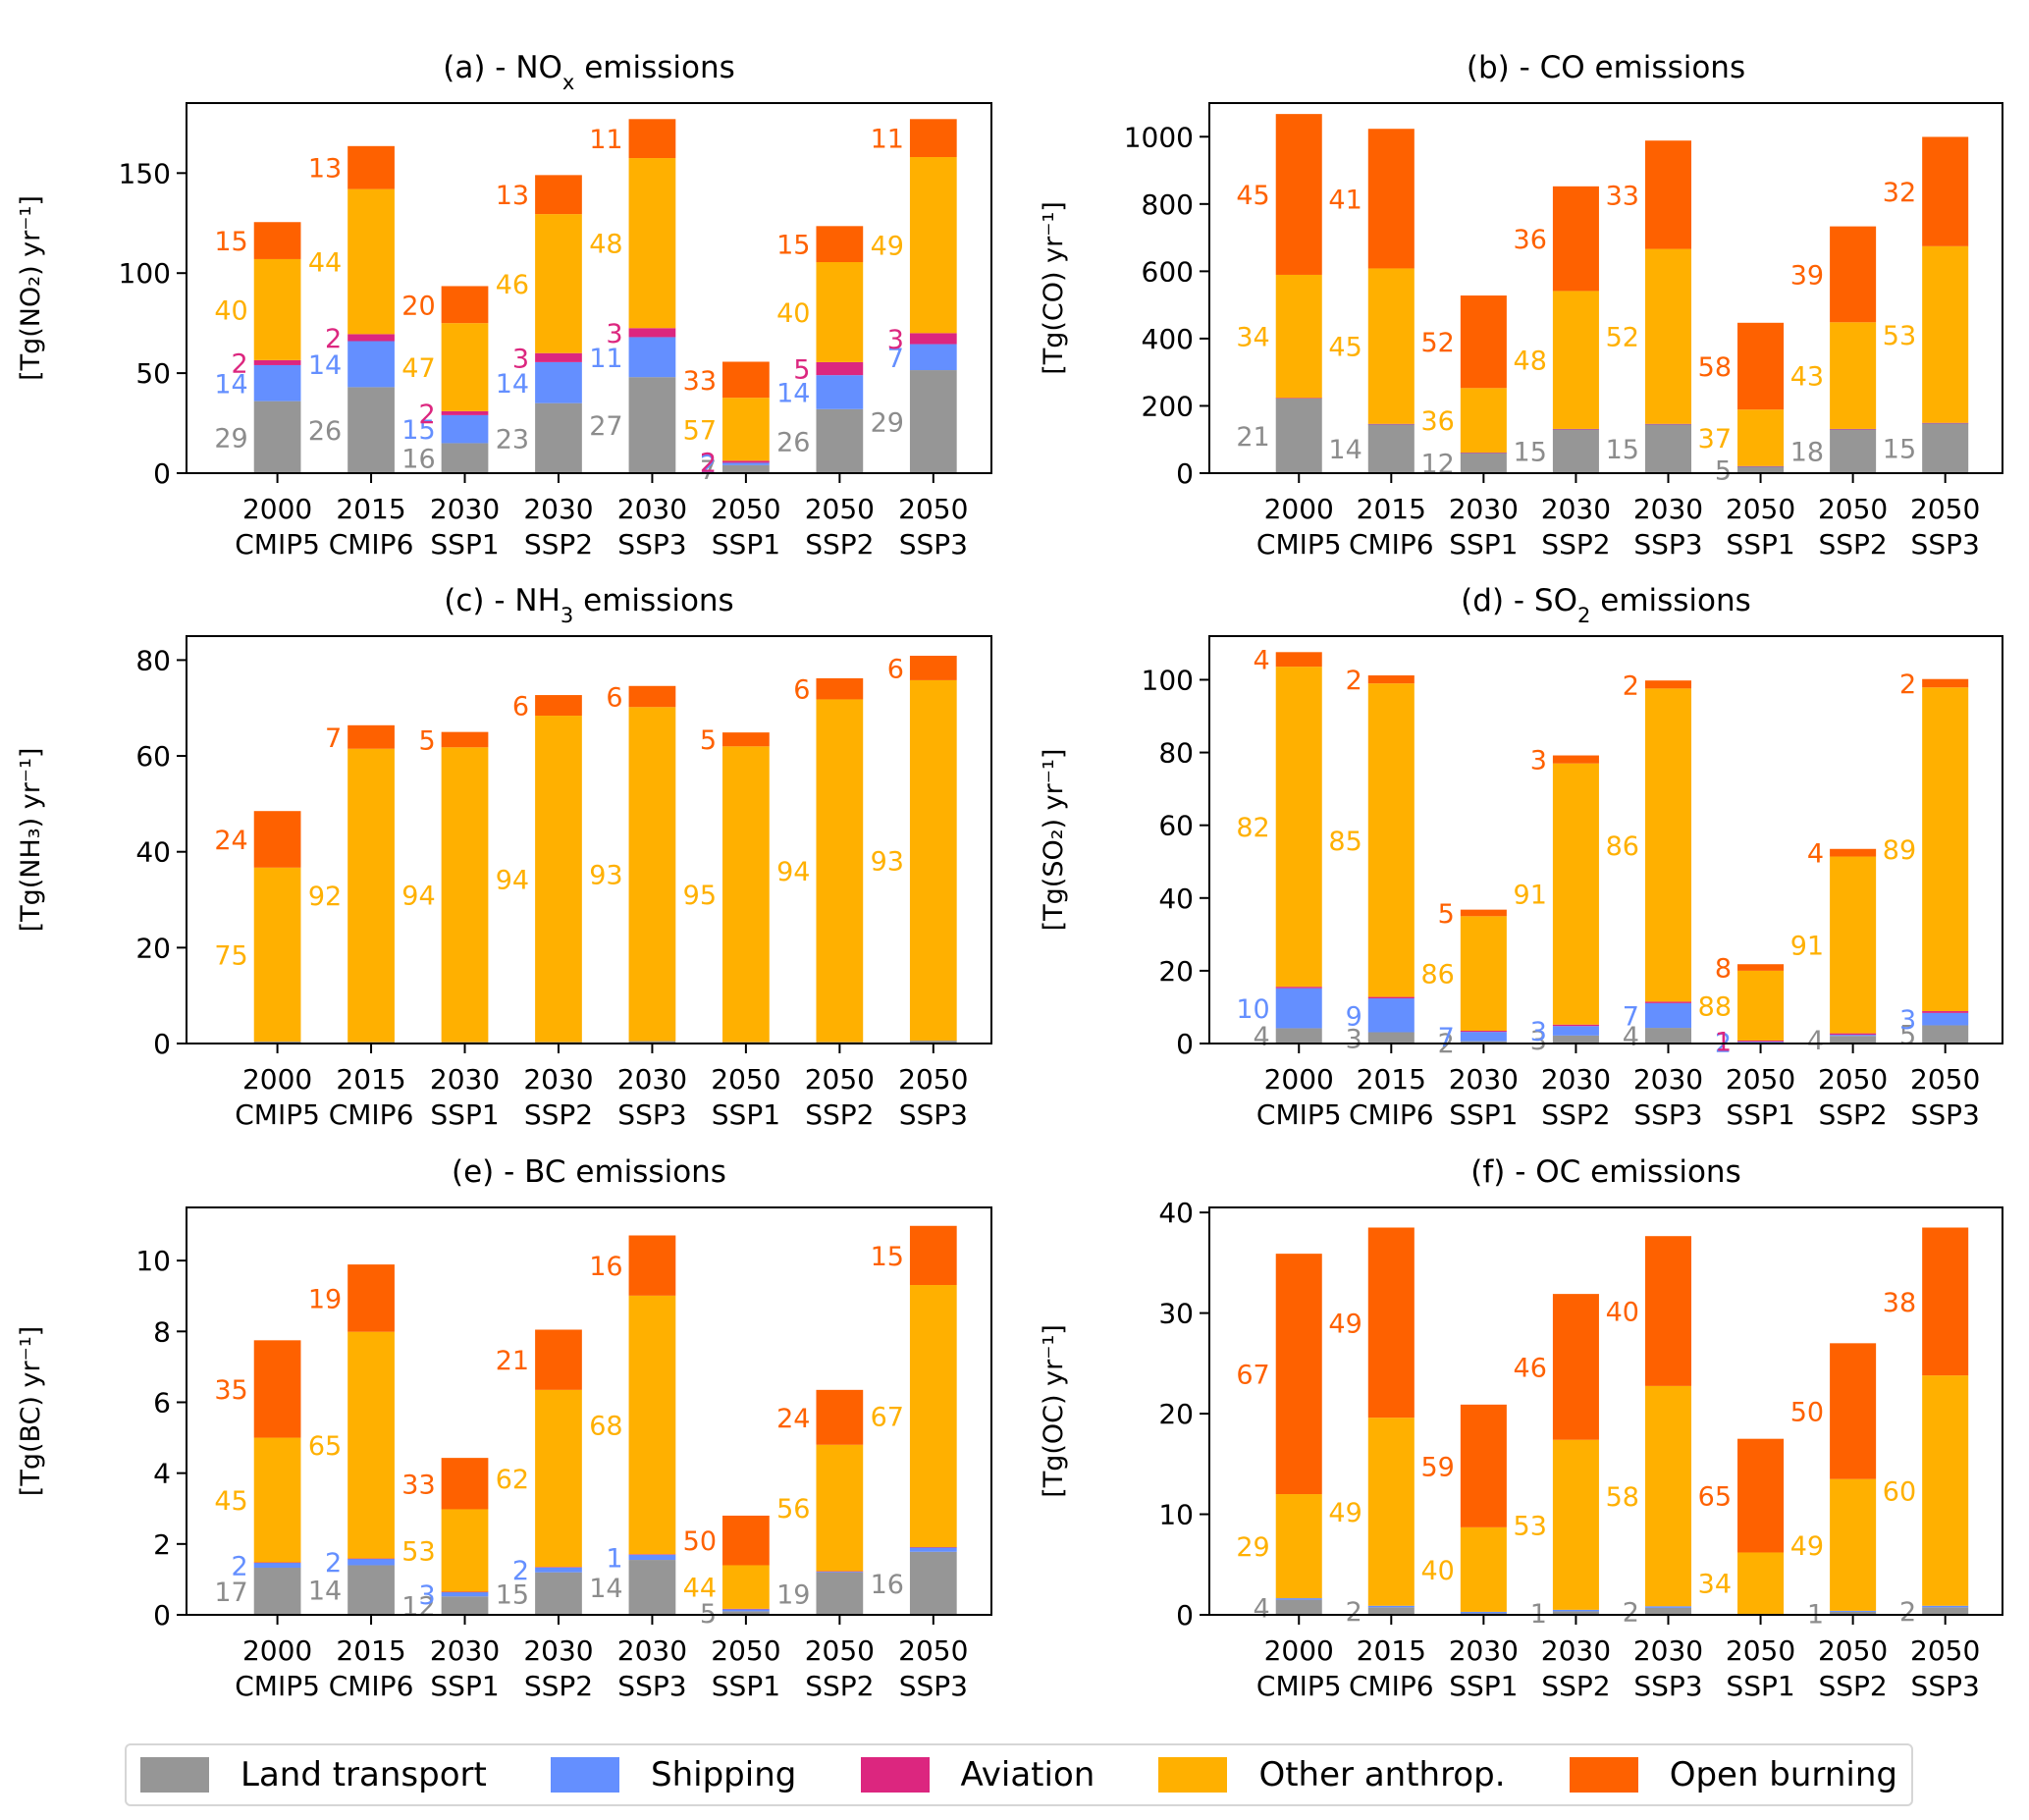 This screenshot has width=2029, height=1820. What do you see at coordinates (1168, 204) in the screenshot?
I see `y-tick-label: 800` at bounding box center [1168, 204].